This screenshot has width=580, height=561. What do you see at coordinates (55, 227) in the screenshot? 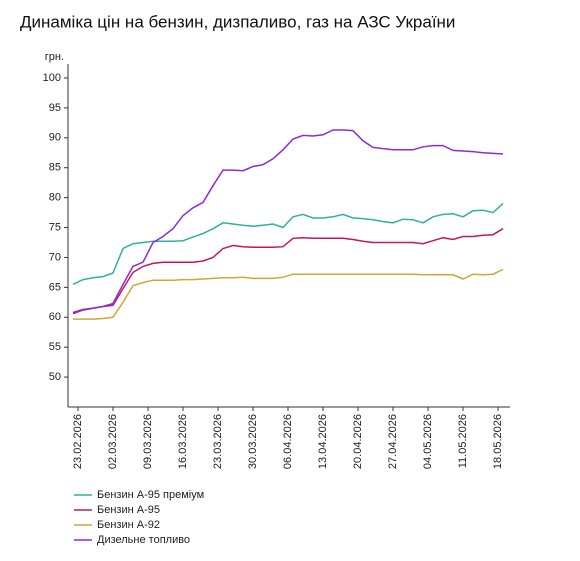
I see `y-tick-label: 75` at bounding box center [55, 227].